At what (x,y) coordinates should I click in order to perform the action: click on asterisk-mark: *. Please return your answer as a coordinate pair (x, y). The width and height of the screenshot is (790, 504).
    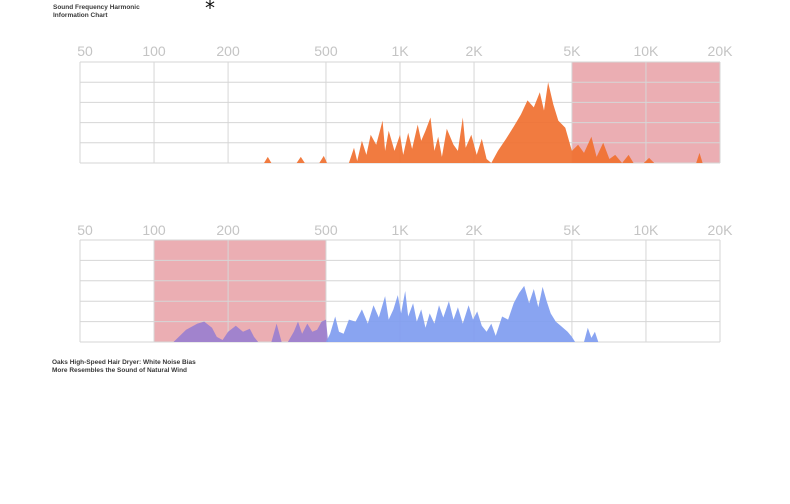
    Looking at the image, I should click on (210, 10).